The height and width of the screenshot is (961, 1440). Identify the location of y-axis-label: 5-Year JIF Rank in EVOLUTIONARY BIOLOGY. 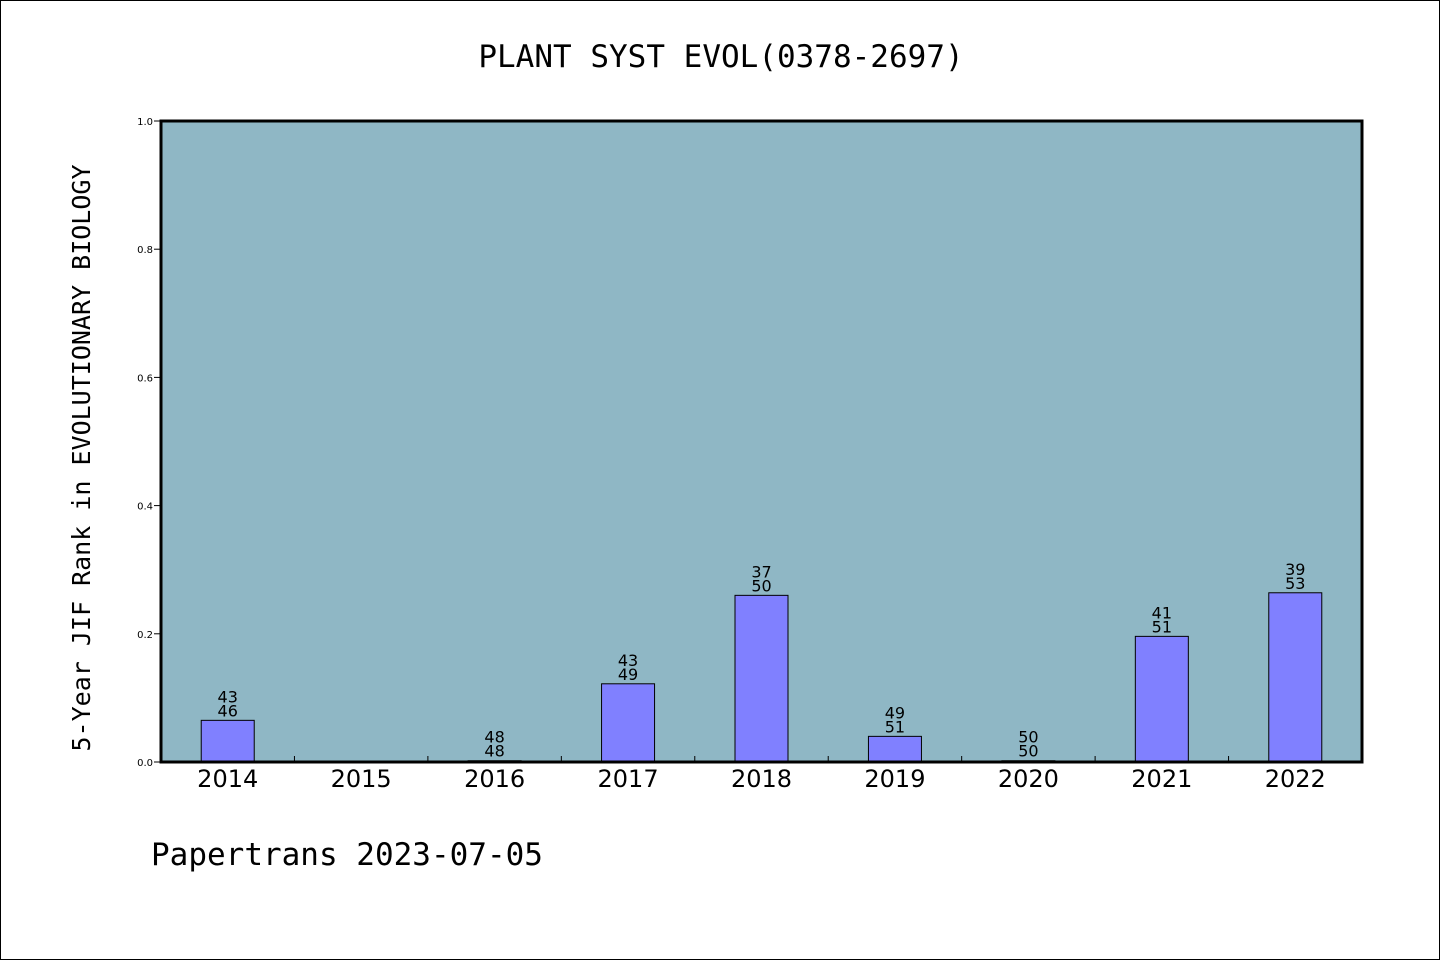
(81, 458).